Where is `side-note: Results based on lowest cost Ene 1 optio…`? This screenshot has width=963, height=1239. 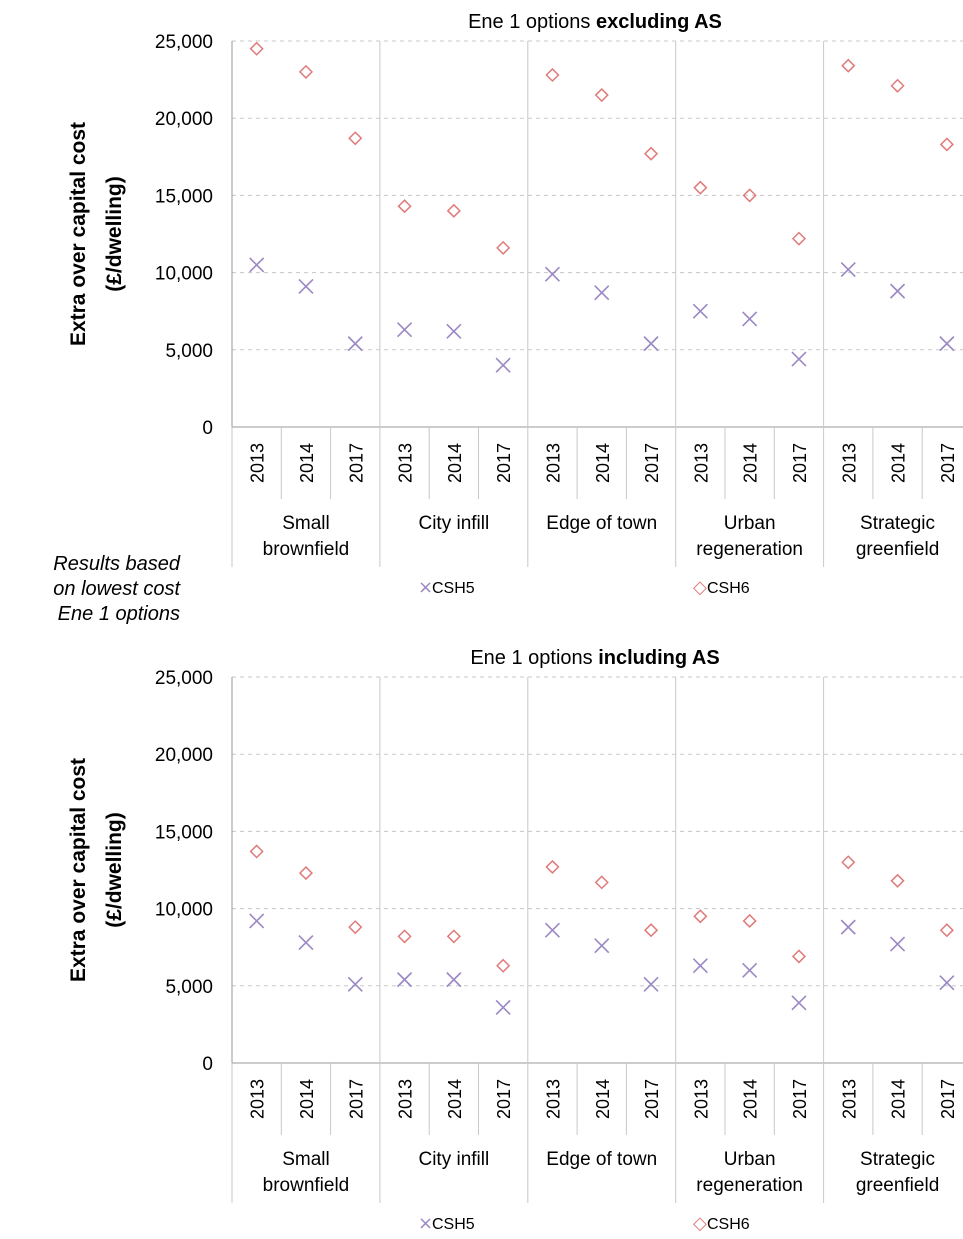 side-note: Results based on lowest cost Ene 1 optio… is located at coordinates (90, 589).